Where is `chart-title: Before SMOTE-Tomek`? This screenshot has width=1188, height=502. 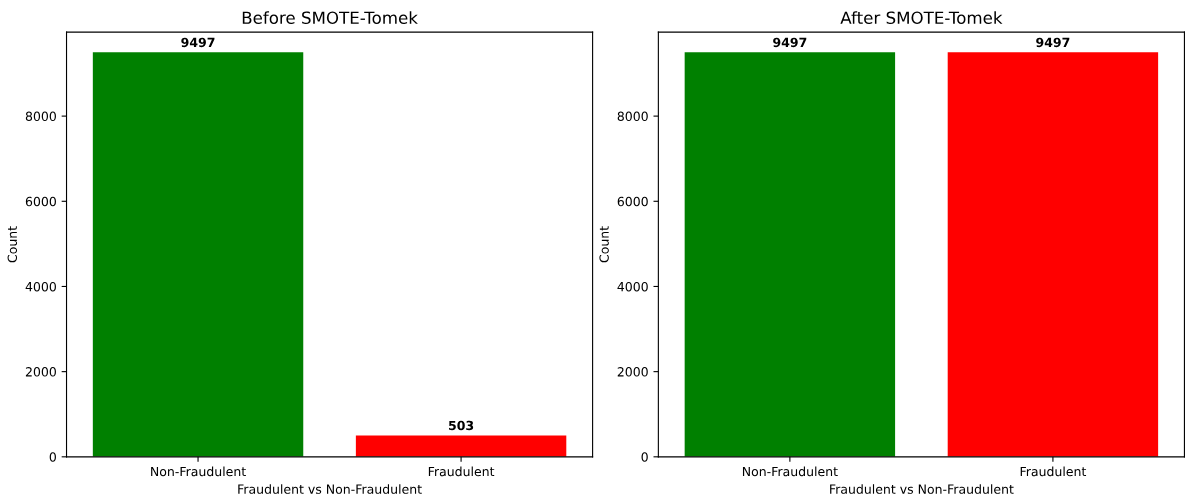
chart-title: Before SMOTE-Tomek is located at coordinates (330, 18).